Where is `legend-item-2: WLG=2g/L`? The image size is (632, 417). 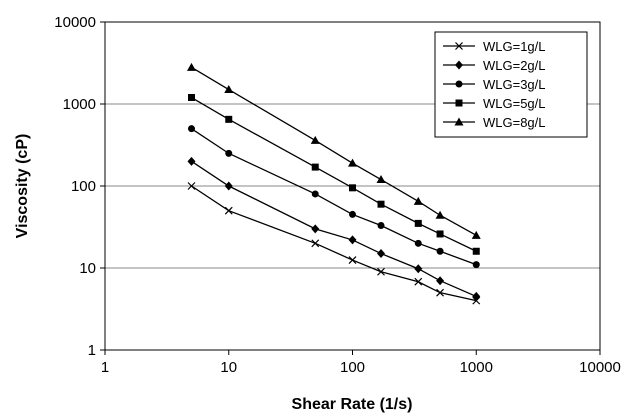 legend-item-2: WLG=2g/L is located at coordinates (494, 65).